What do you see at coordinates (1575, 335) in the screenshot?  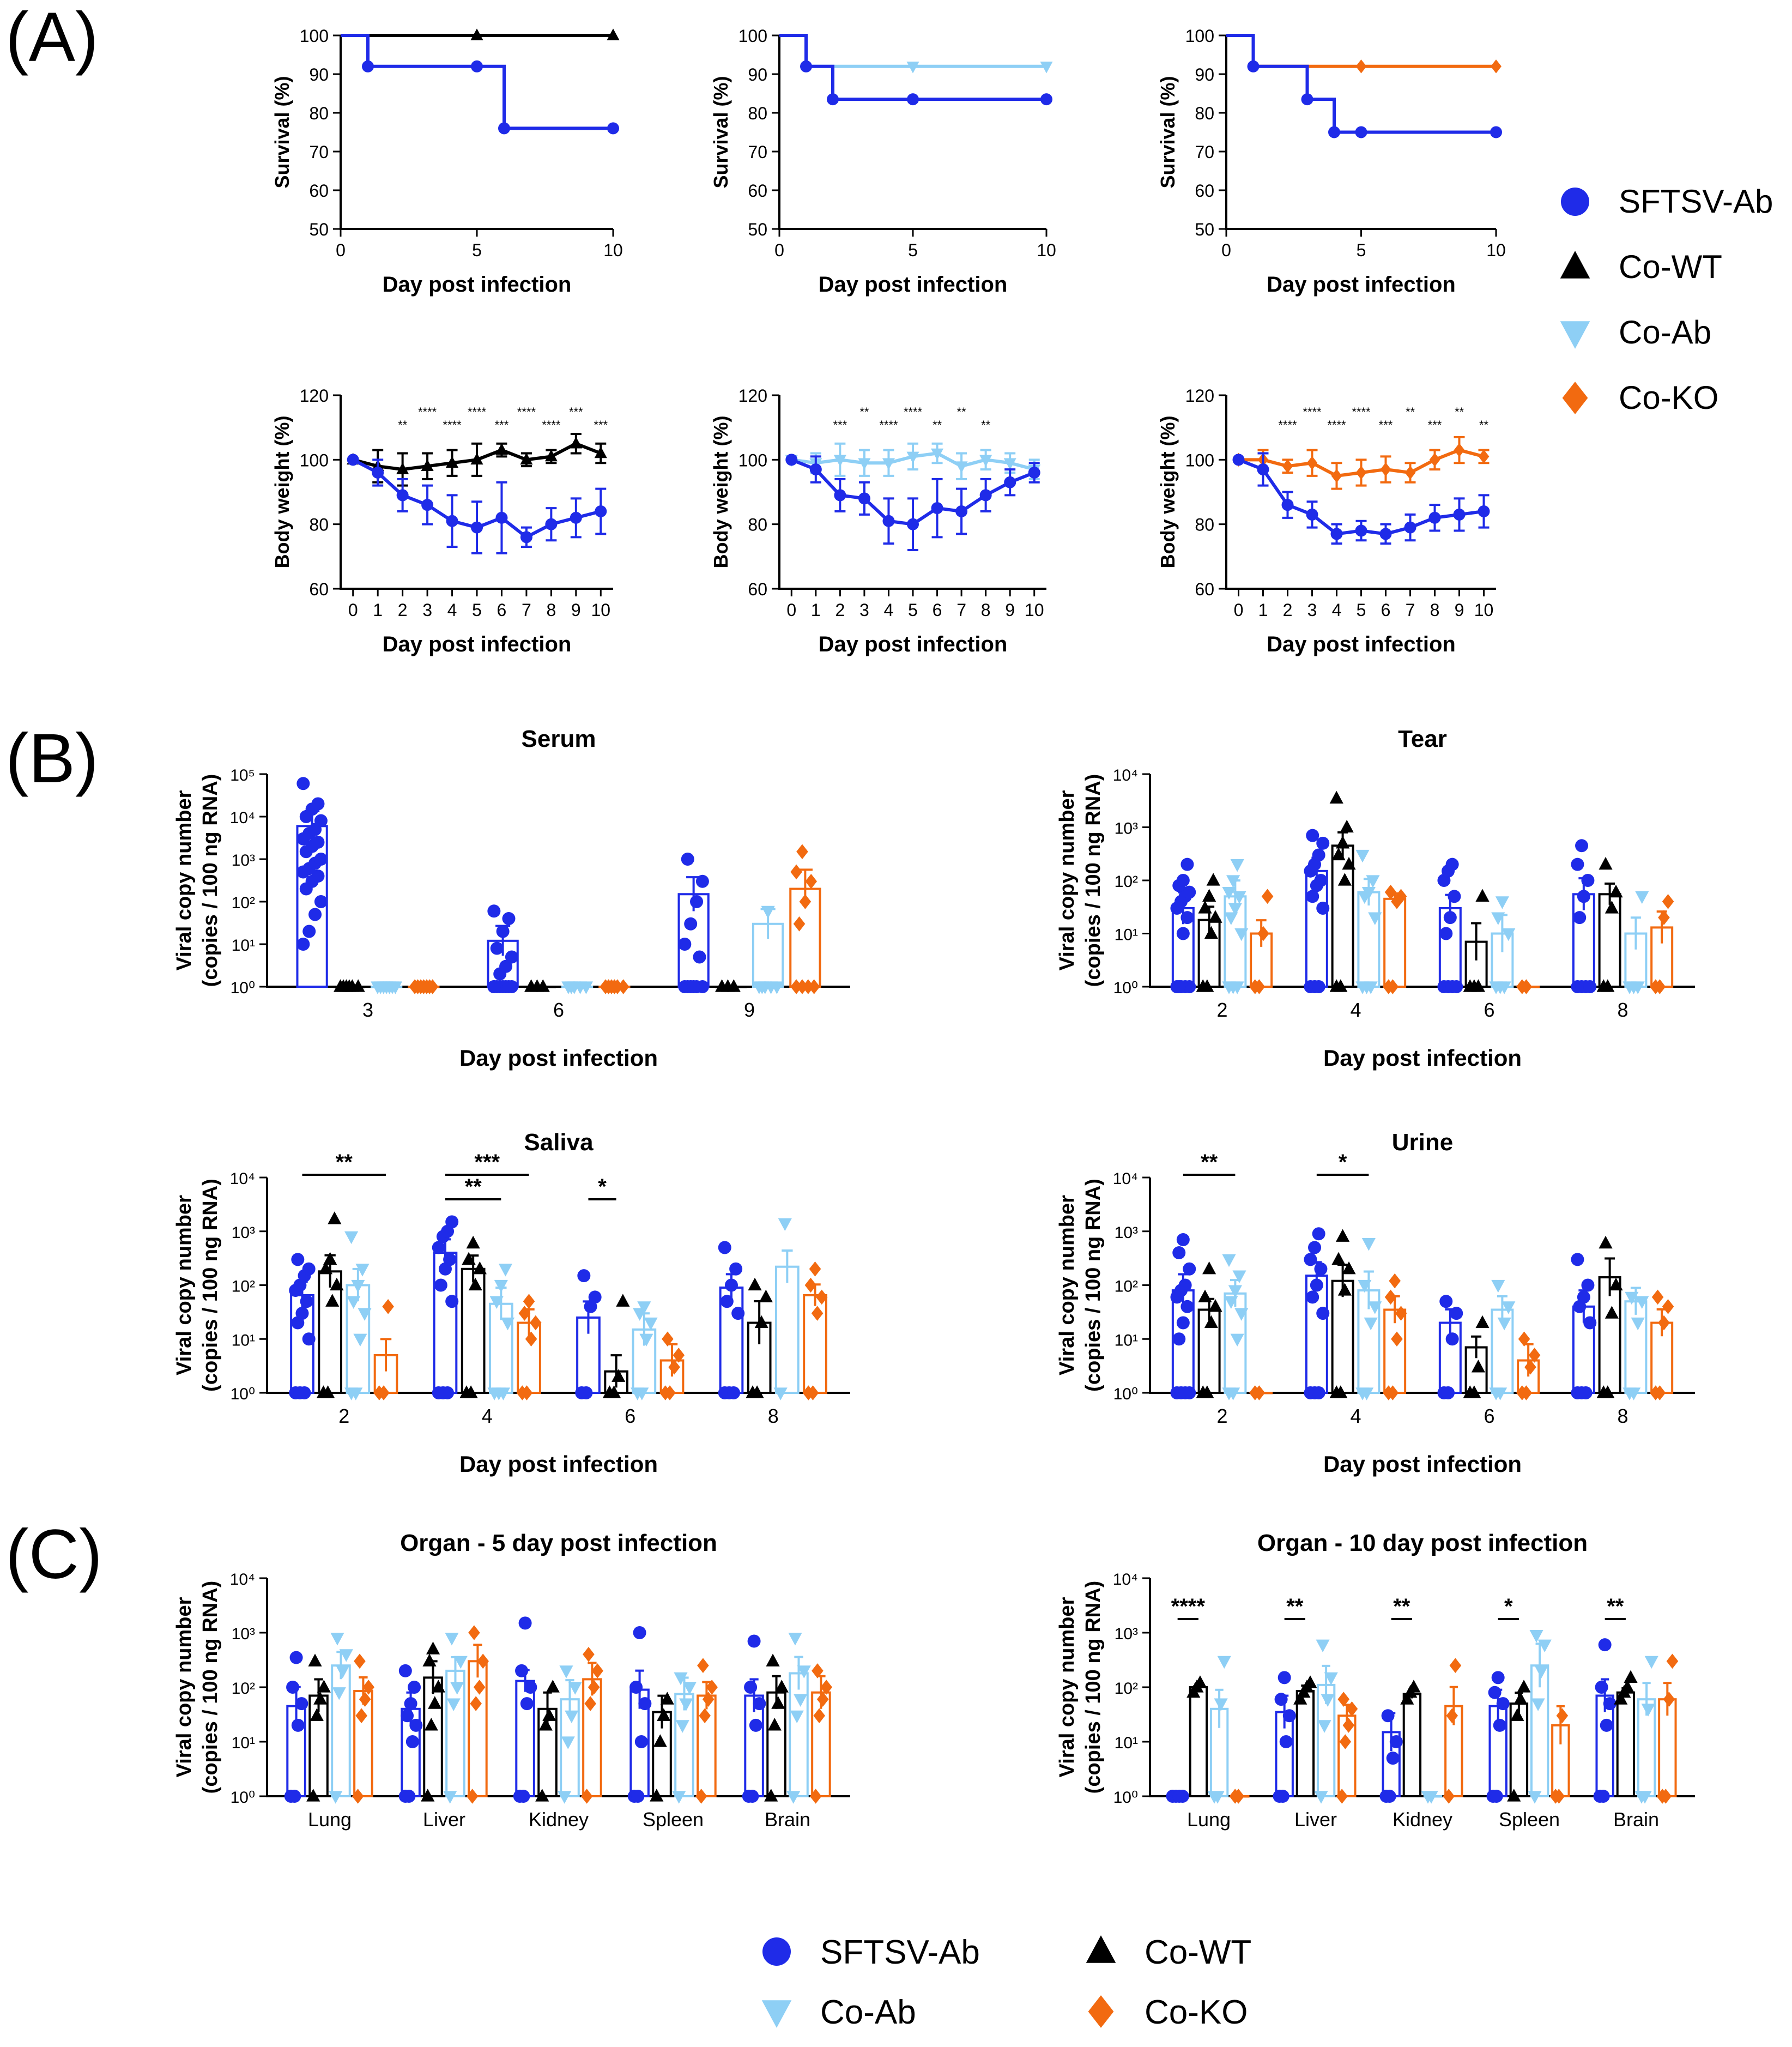 I see `legend-marker-co-ab` at bounding box center [1575, 335].